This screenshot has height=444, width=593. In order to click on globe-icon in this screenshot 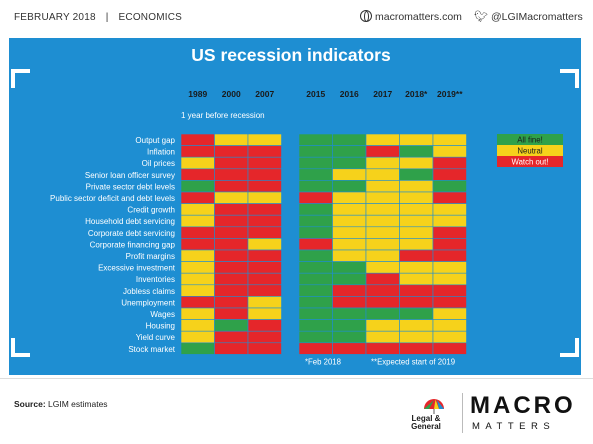, I will do `click(366, 16)`.